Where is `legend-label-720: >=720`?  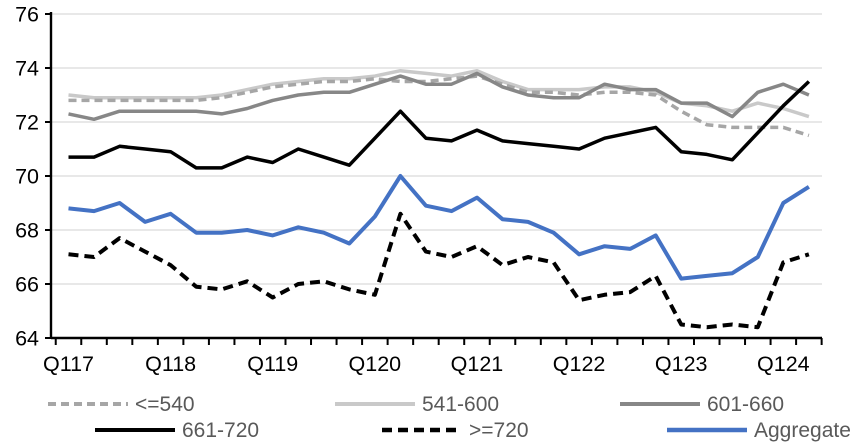
legend-label-720: >=720 is located at coordinates (499, 430).